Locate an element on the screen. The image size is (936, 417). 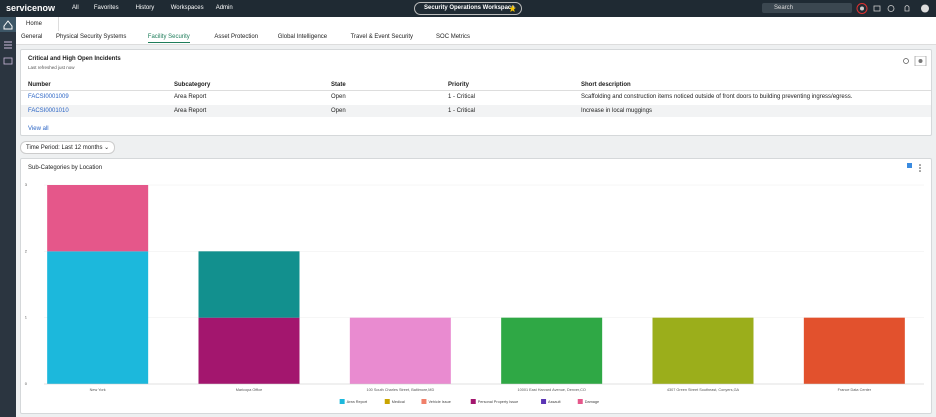
logo: servicenow is located at coordinates (31, 8).